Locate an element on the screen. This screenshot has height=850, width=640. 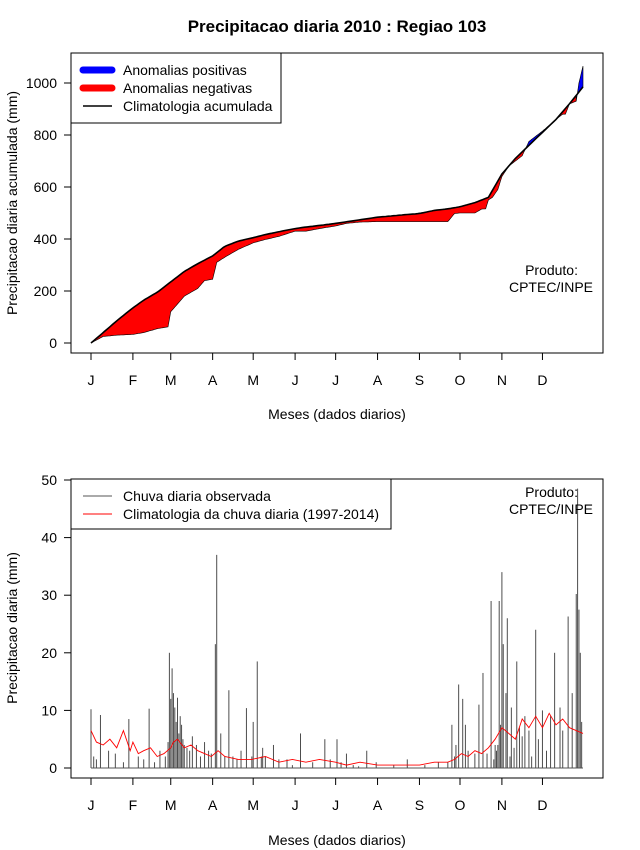
y-tick-label: 200 is located at coordinates (46, 291).